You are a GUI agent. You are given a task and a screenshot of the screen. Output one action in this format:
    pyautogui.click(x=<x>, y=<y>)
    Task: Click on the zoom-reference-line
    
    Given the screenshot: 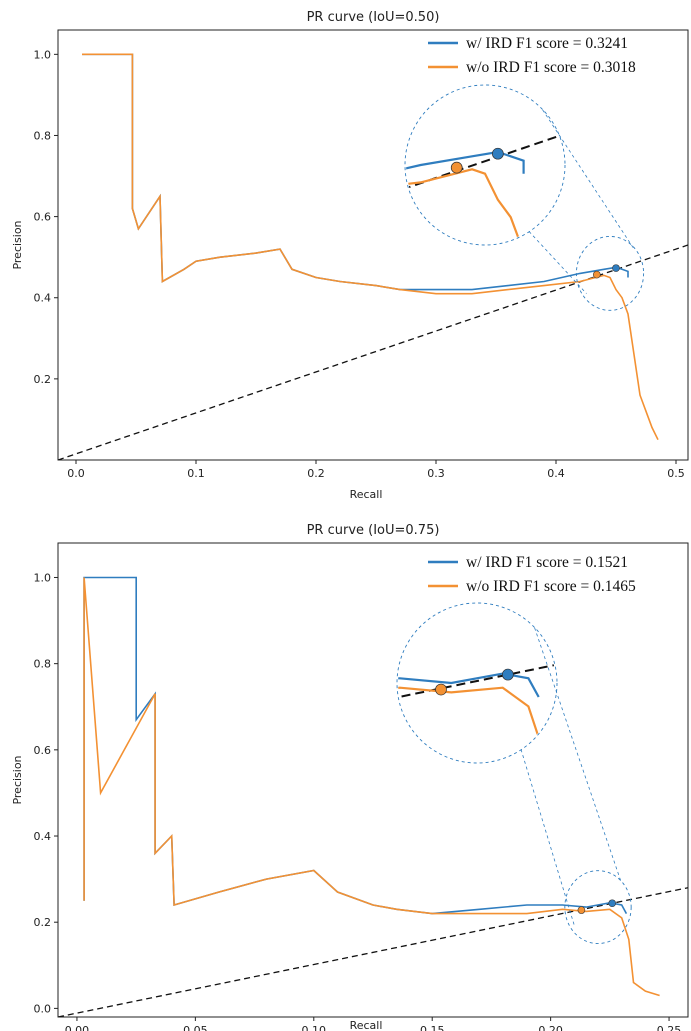 What is the action you would take?
    pyautogui.click(x=477, y=700)
    